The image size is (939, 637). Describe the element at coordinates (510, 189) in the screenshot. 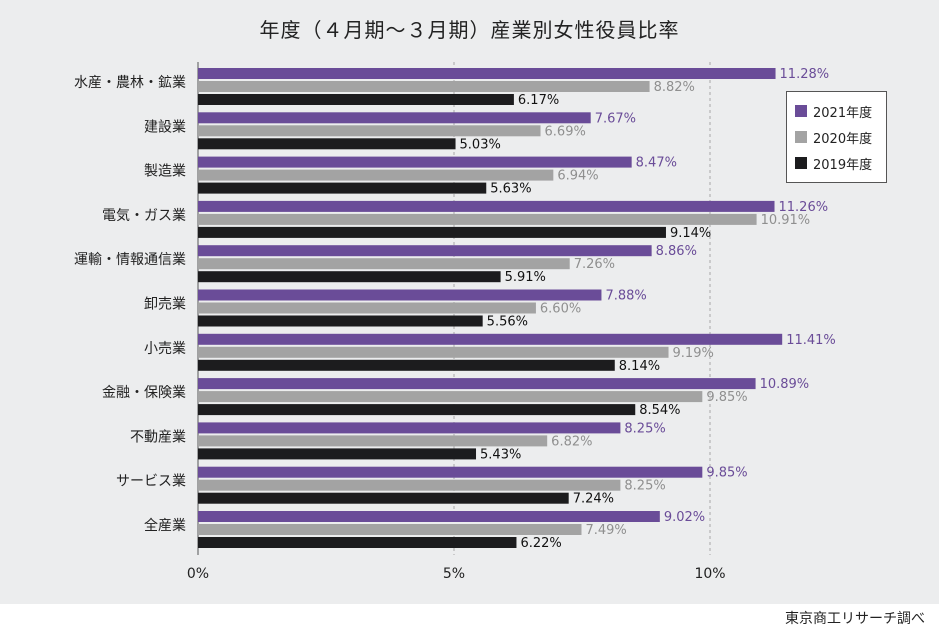

I see `data-label: 5.63%` at that location.